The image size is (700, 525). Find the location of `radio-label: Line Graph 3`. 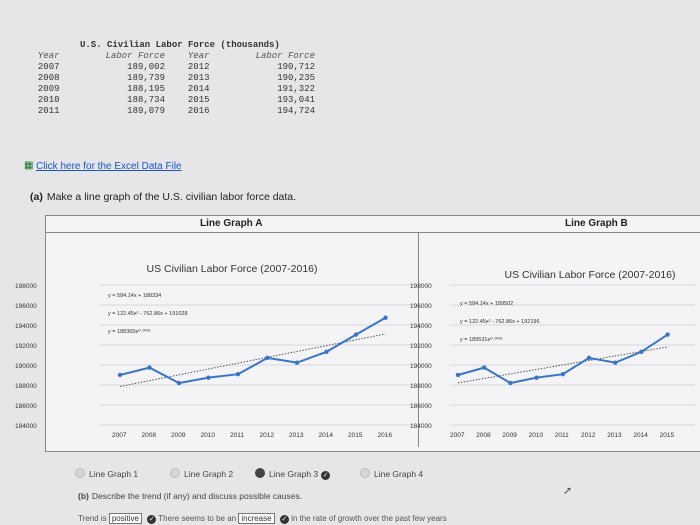

radio-label: Line Graph 3 is located at coordinates (294, 474).